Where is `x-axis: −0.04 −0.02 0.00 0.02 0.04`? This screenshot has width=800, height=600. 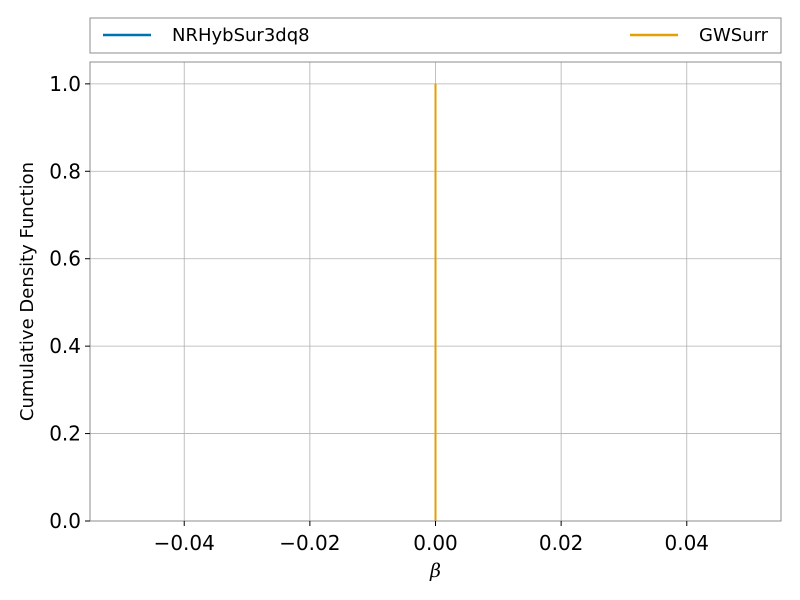
x-axis: −0.04 −0.02 0.00 0.02 0.04 is located at coordinates (431, 538).